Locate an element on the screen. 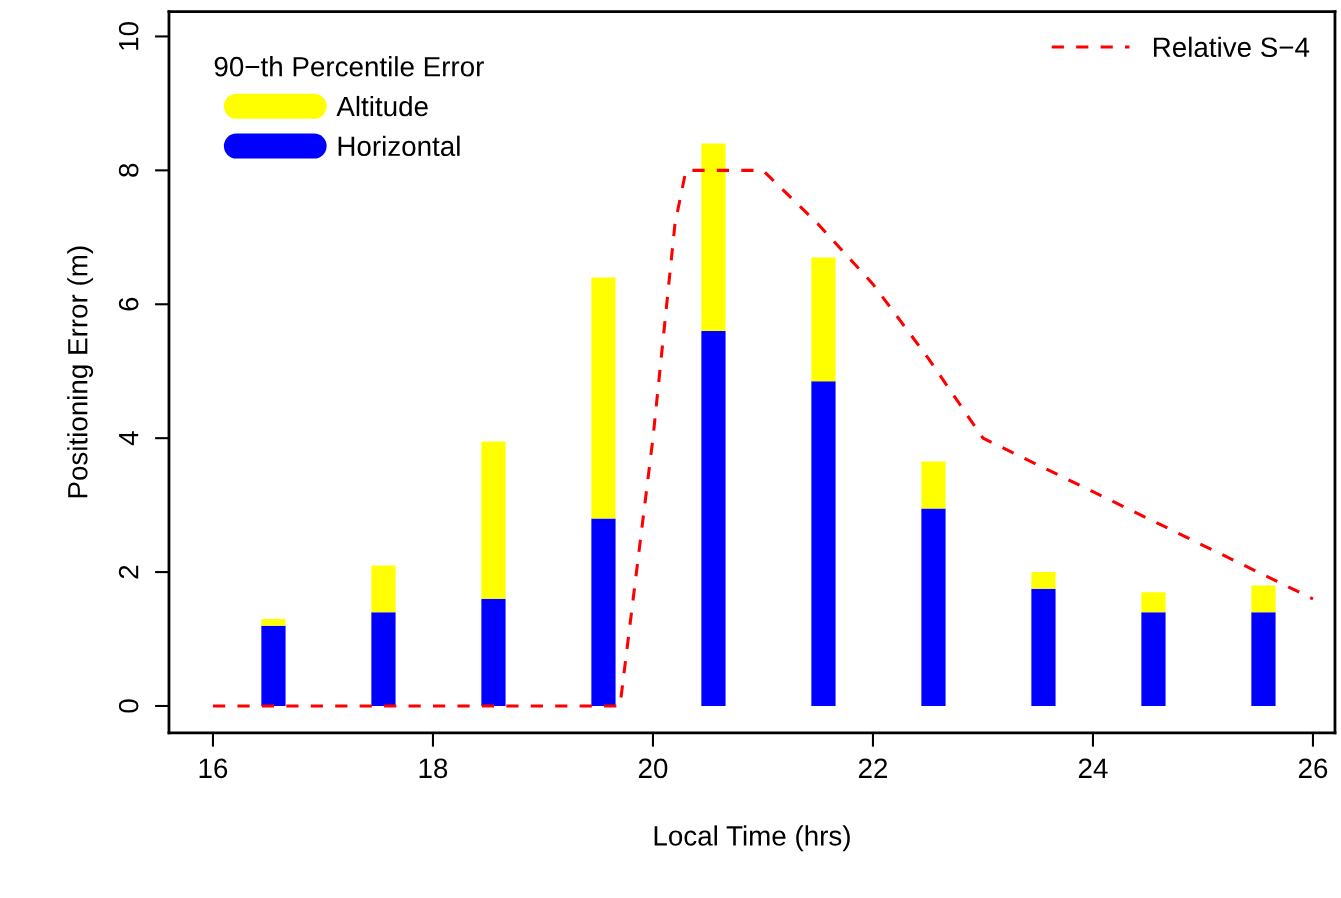 Image resolution: width=1341 pixels, height=898 pixels. legend-title: 90−th Percentile Error is located at coordinates (349, 66).